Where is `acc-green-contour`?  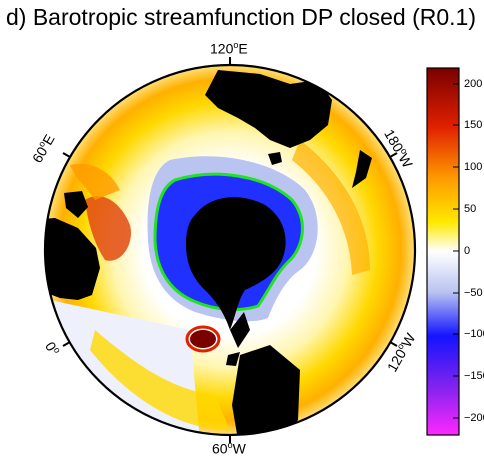
acc-green-contour is located at coordinates (228, 241).